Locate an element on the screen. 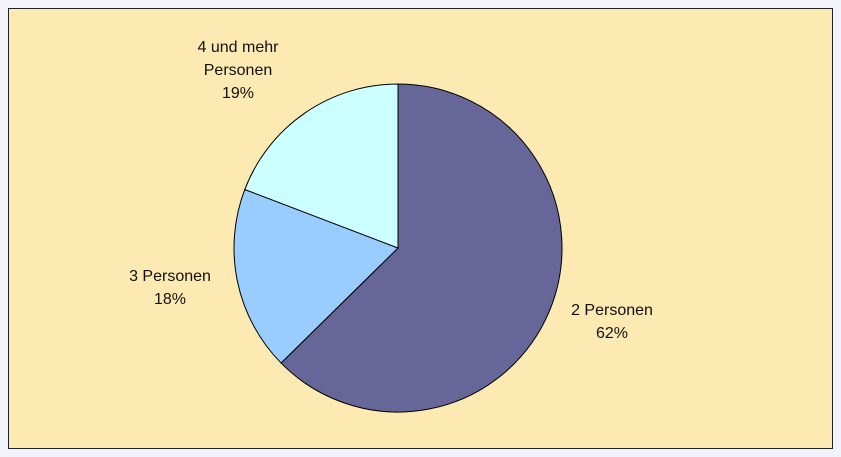  value-label: 19% is located at coordinates (238, 93).